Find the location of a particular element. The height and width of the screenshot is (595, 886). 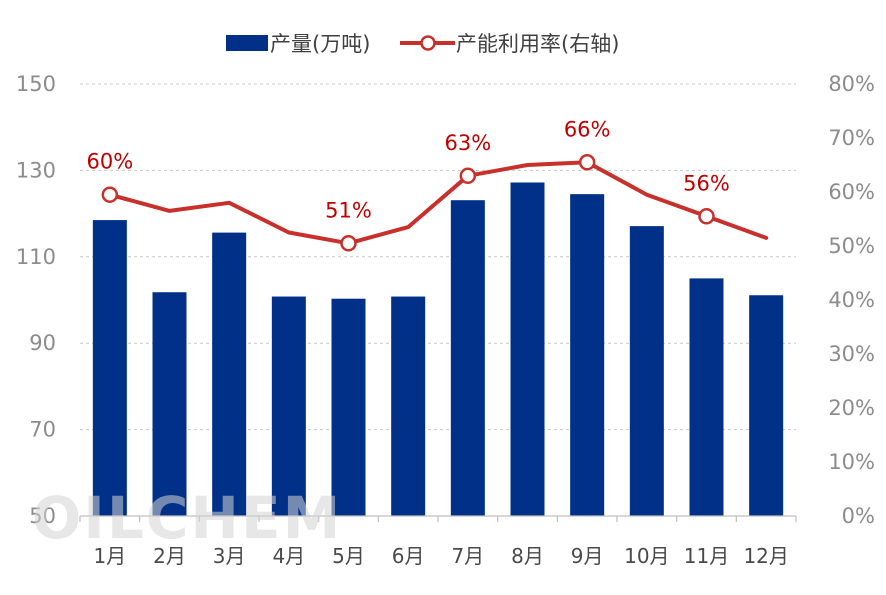

x-tick-label: 10月 is located at coordinates (646, 556).